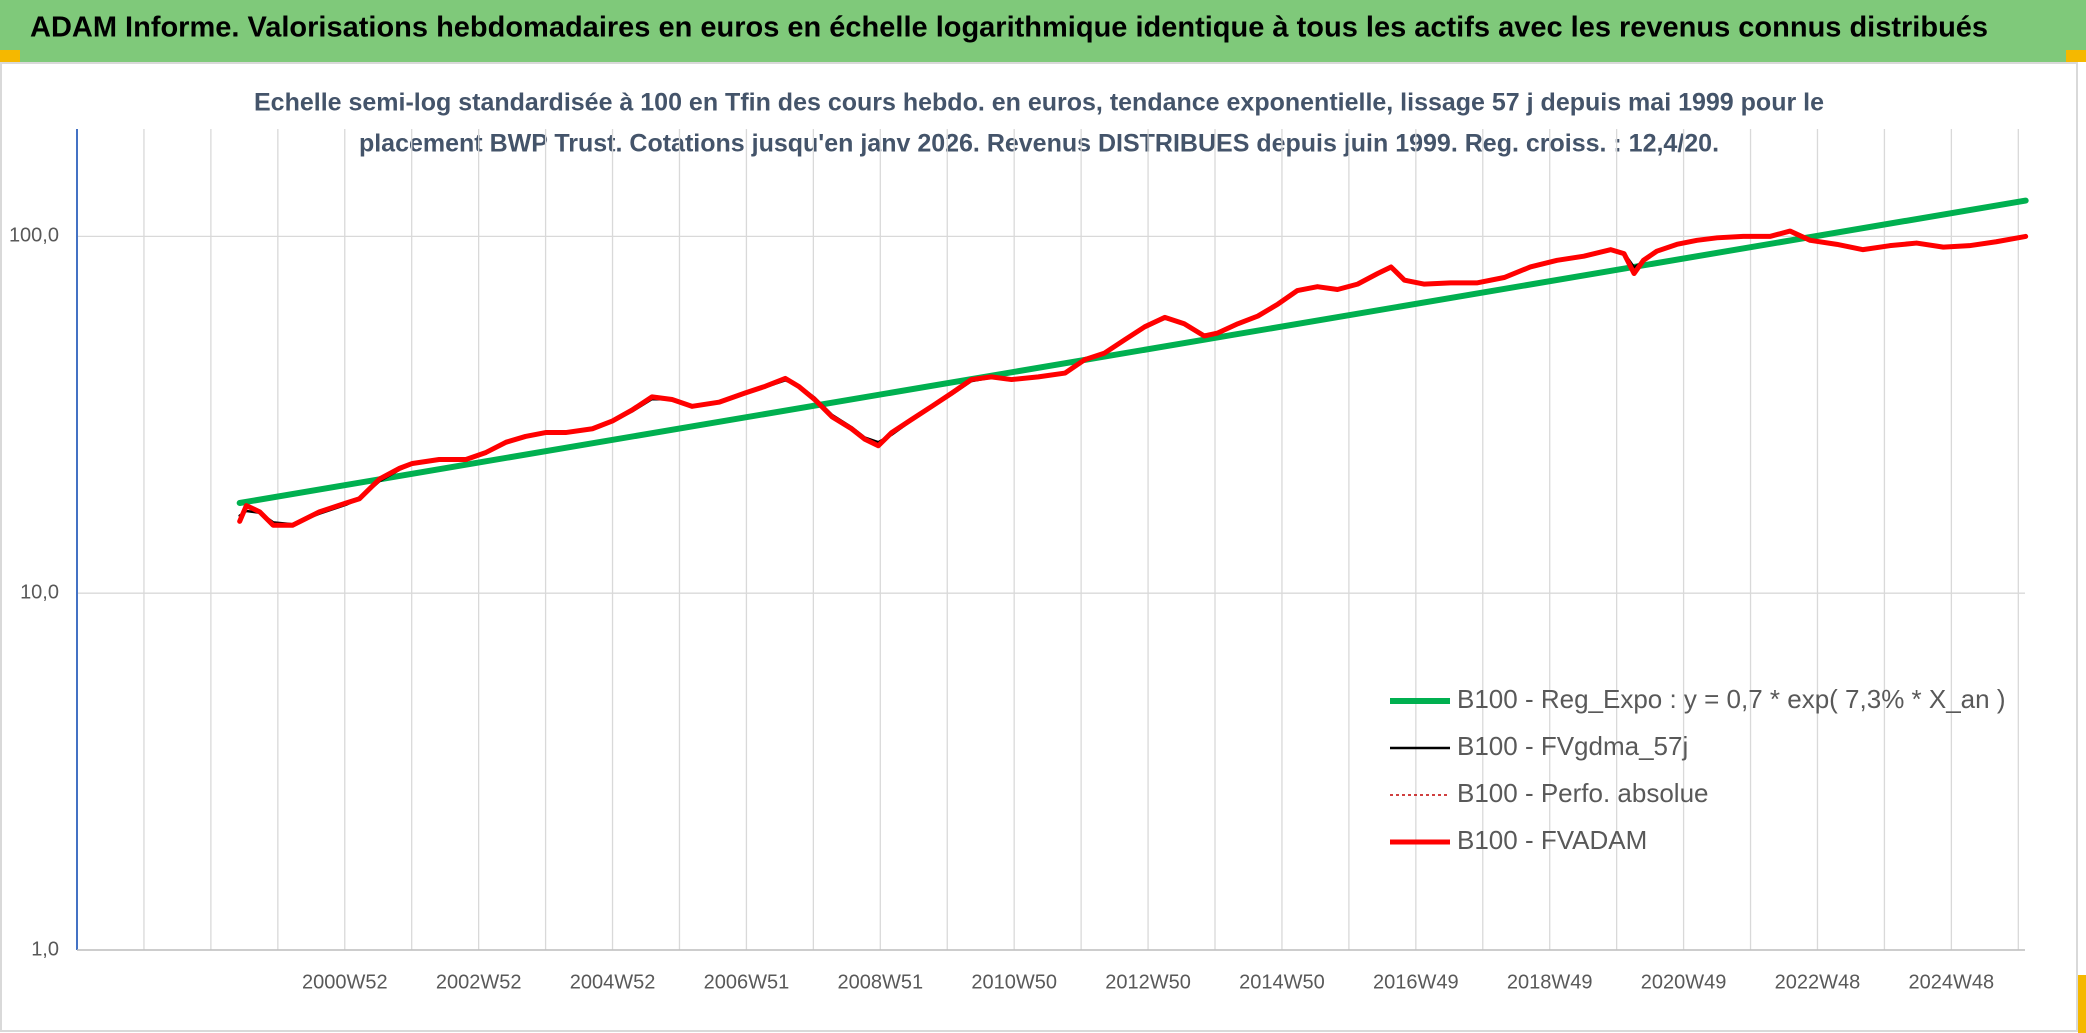  What do you see at coordinates (1952, 982) in the screenshot?
I see `x-tick-label: 2024W48` at bounding box center [1952, 982].